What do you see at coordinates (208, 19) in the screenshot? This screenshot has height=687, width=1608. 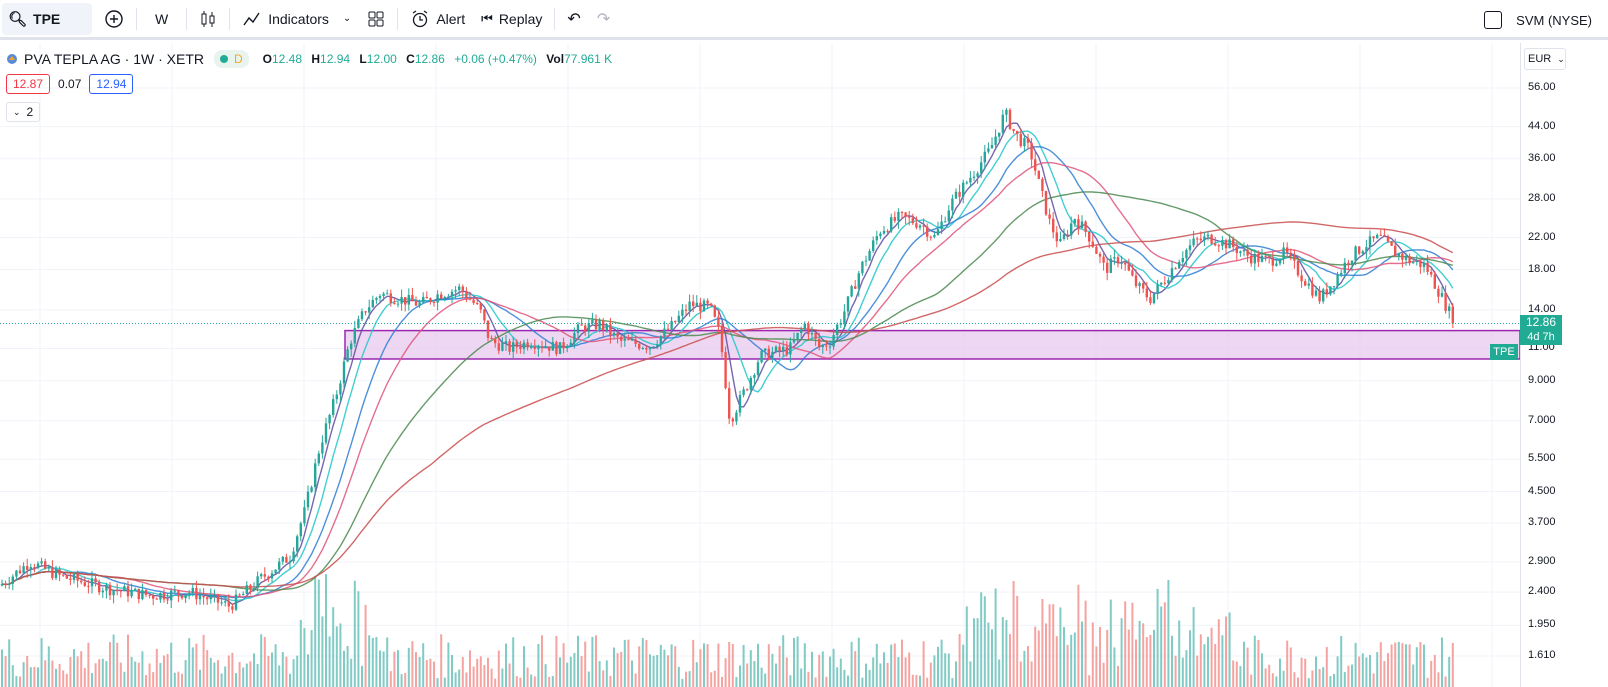 I see `chart-type-button` at bounding box center [208, 19].